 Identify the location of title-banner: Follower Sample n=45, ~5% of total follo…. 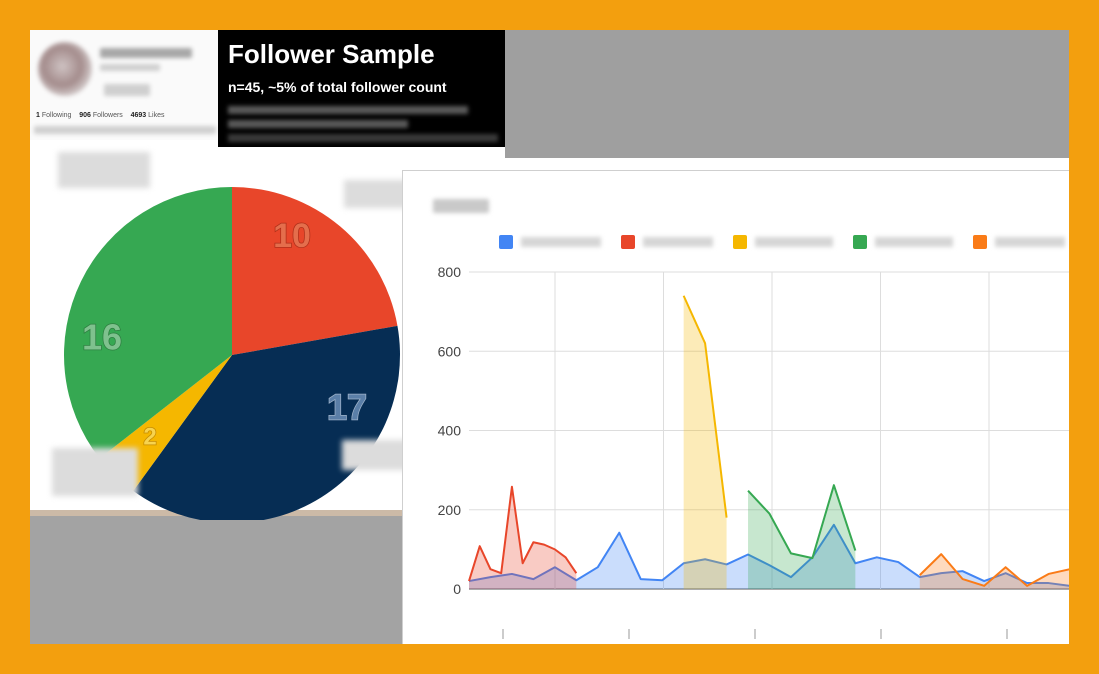
(361, 88).